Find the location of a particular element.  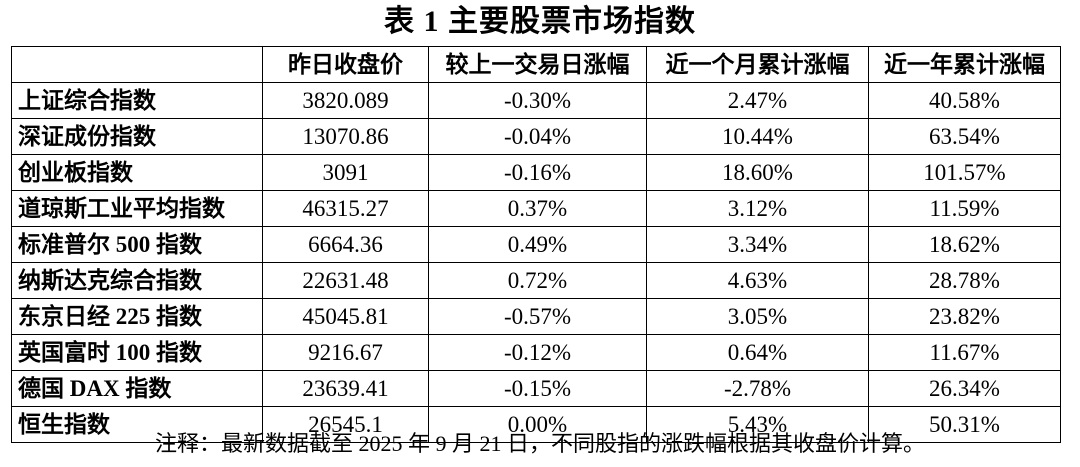

prev-close-cell: 9216.67 is located at coordinates (345, 352).